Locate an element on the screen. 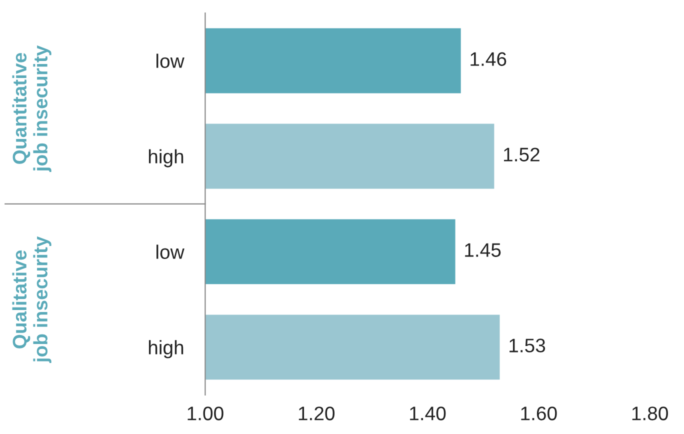 This screenshot has width=684, height=434. x-tick-label: 1.20 is located at coordinates (316, 413).